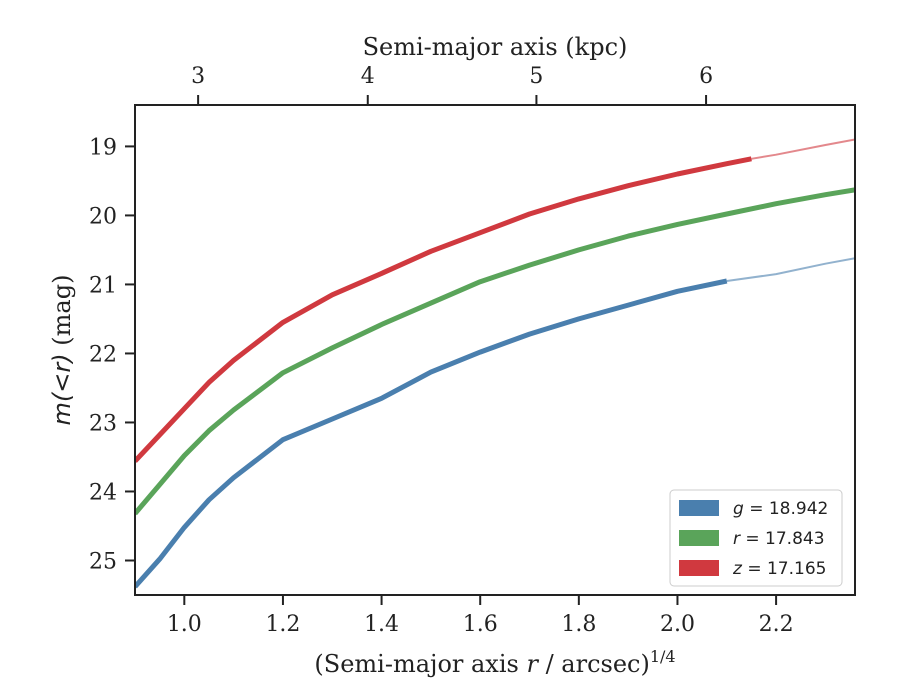  Describe the element at coordinates (62, 389) in the screenshot. I see `y-axis-title-math: m(<r)` at that location.